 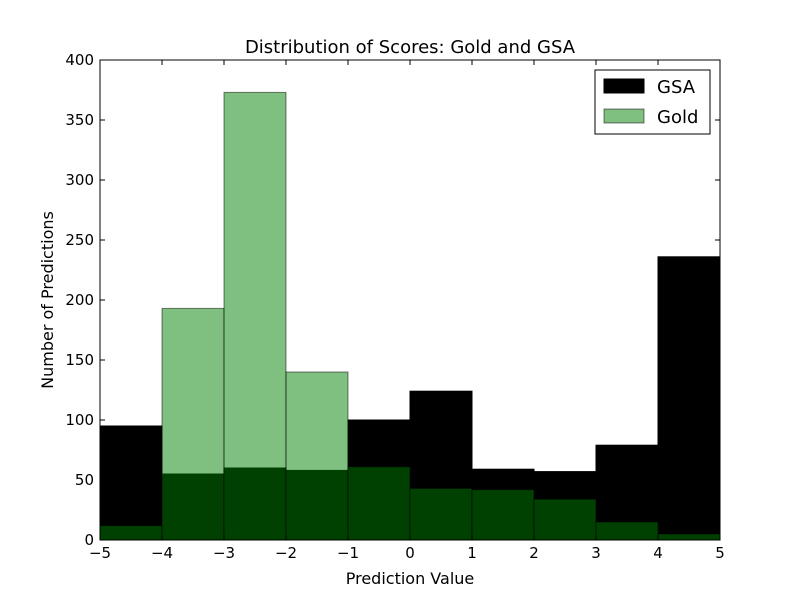 I want to click on x-tick-label: −1, so click(x=348, y=553).